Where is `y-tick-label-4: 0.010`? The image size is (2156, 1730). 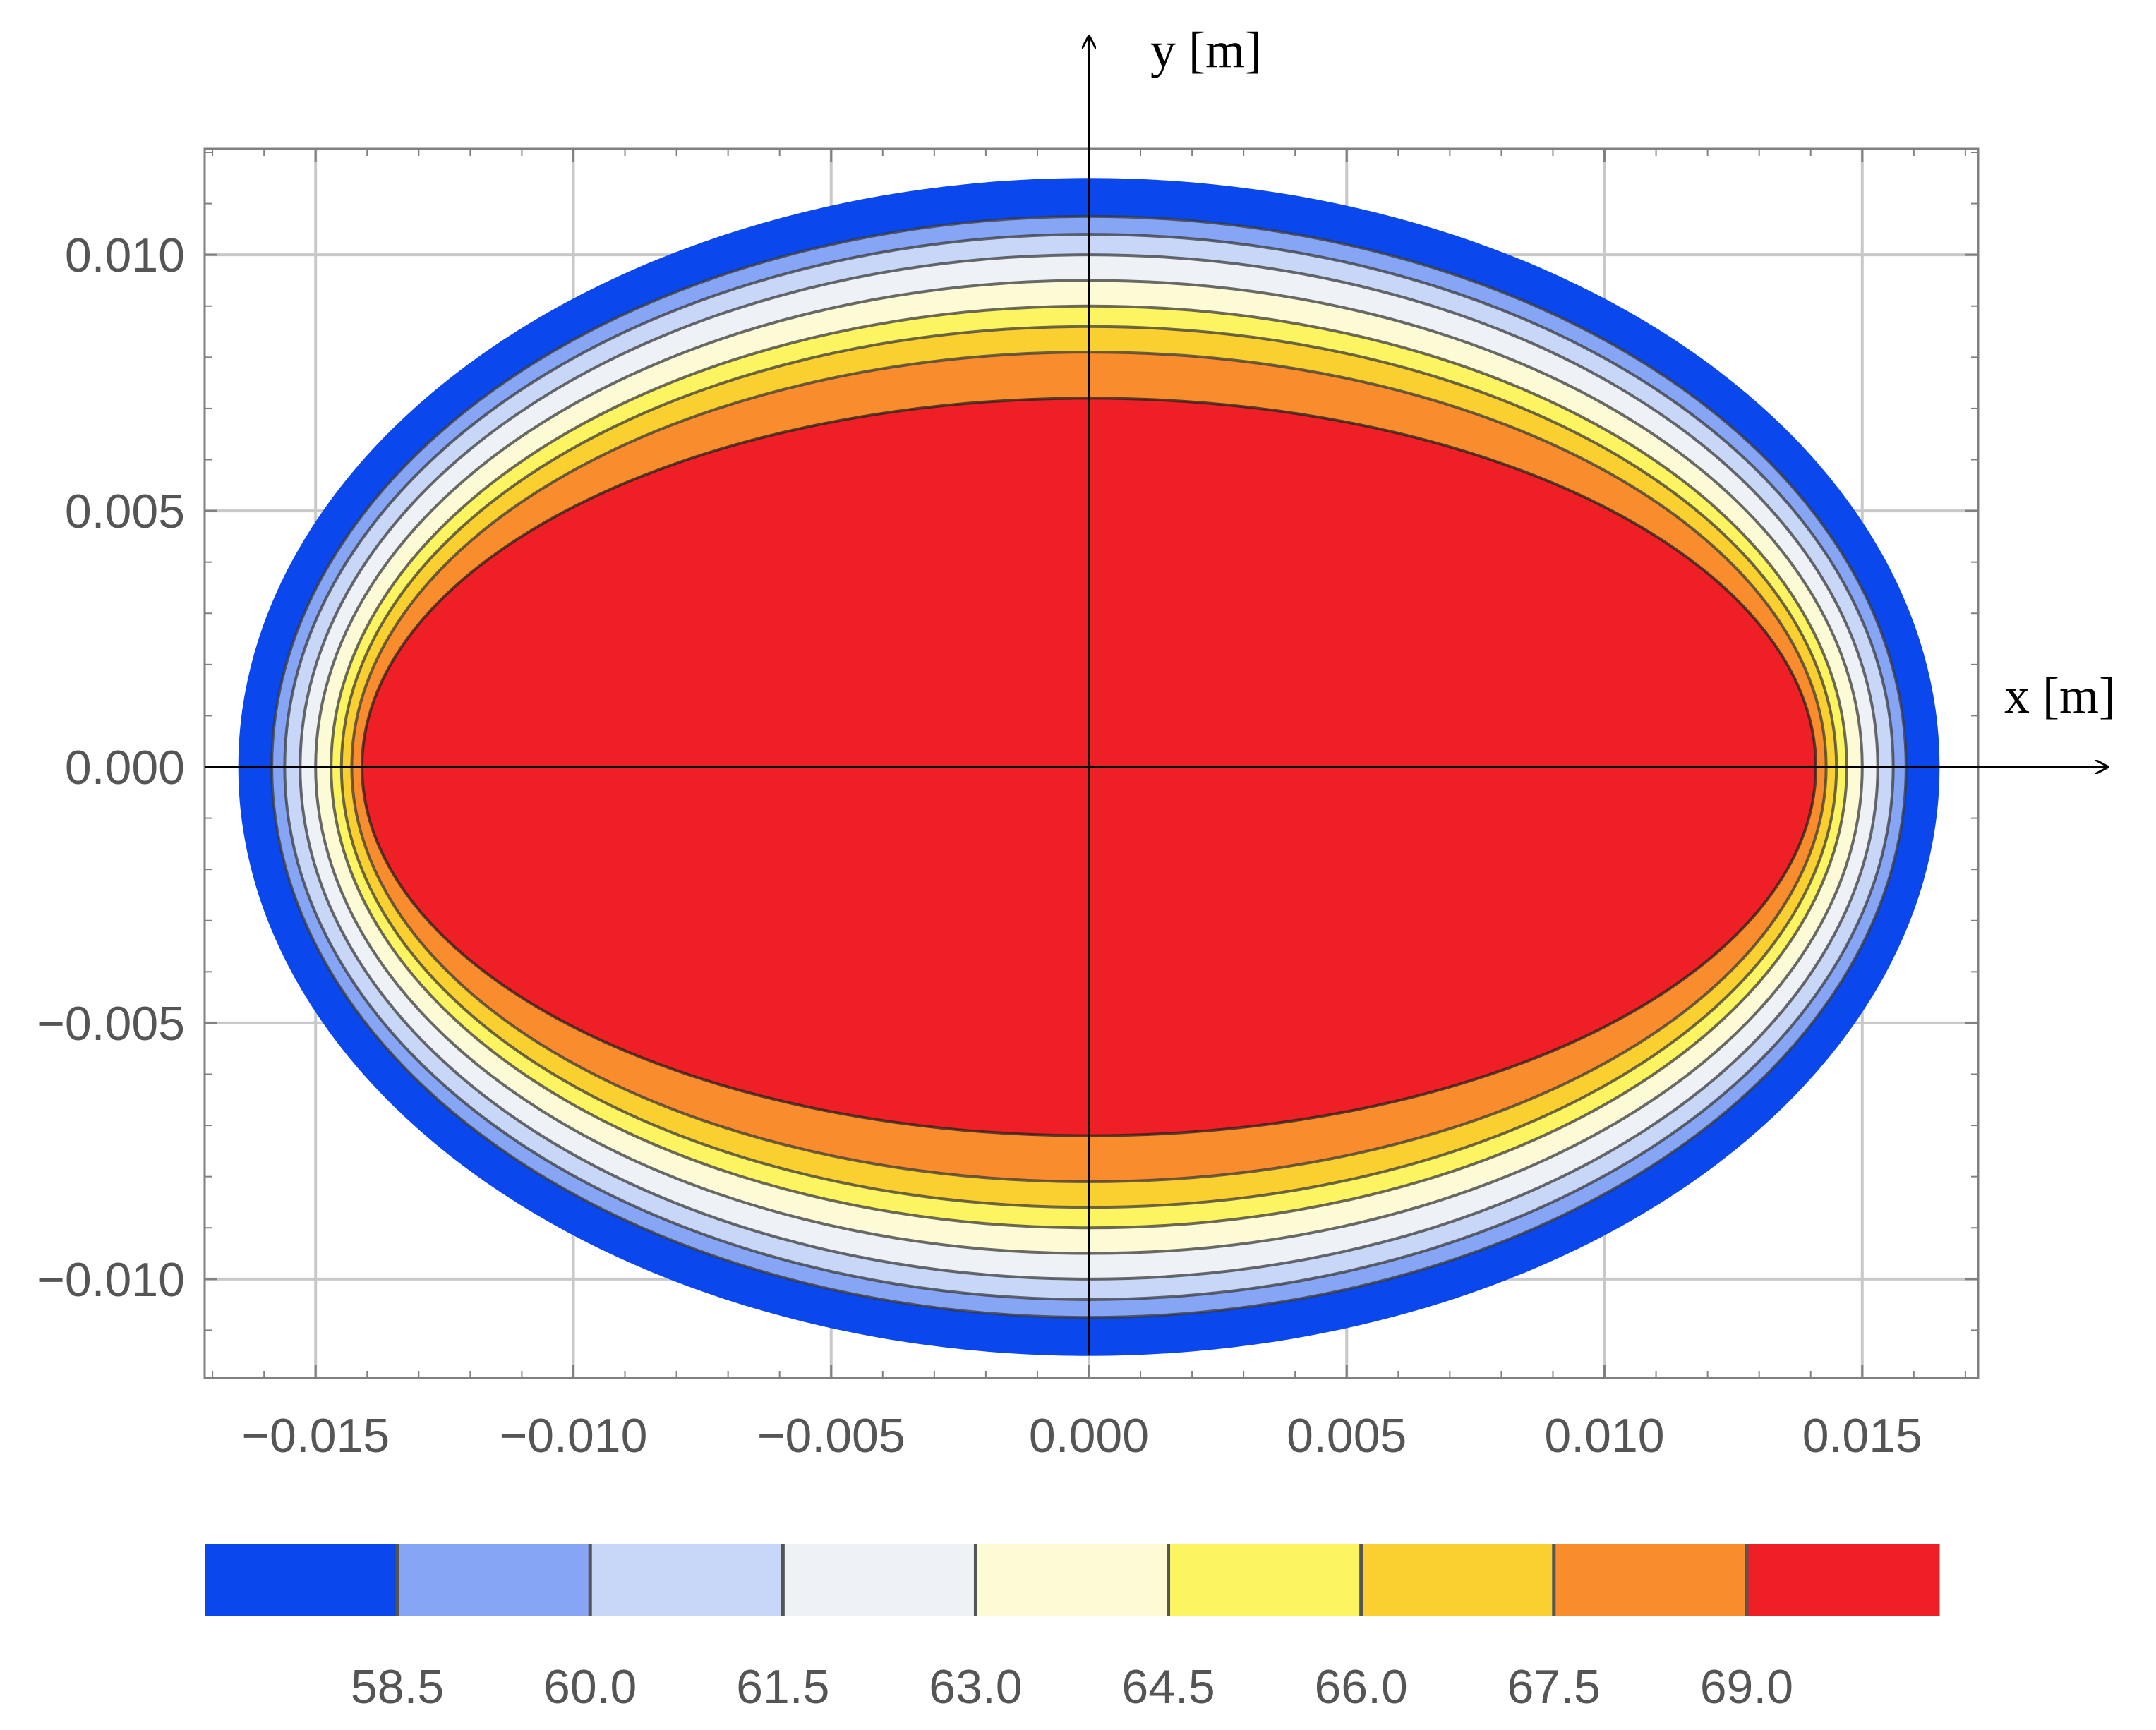 y-tick-label-4: 0.010 is located at coordinates (125, 255).